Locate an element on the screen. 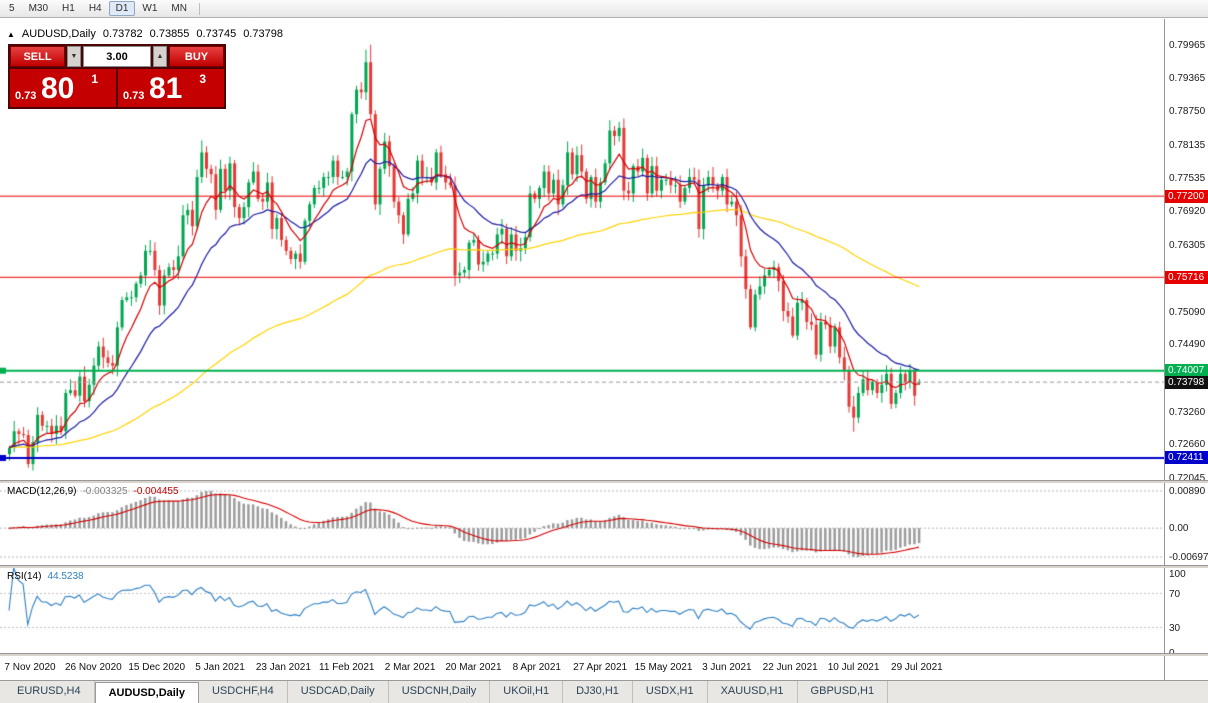 This screenshot has width=1208, height=703. price-axis-label: 0.75090 is located at coordinates (1187, 312).